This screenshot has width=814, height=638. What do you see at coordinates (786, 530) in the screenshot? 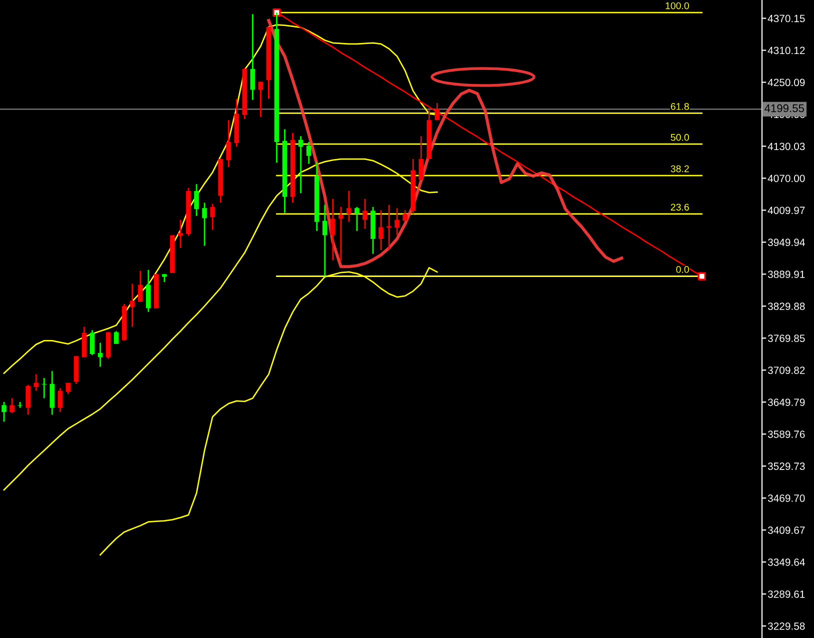
I see `y-tick-label: 3409.67` at bounding box center [786, 530].